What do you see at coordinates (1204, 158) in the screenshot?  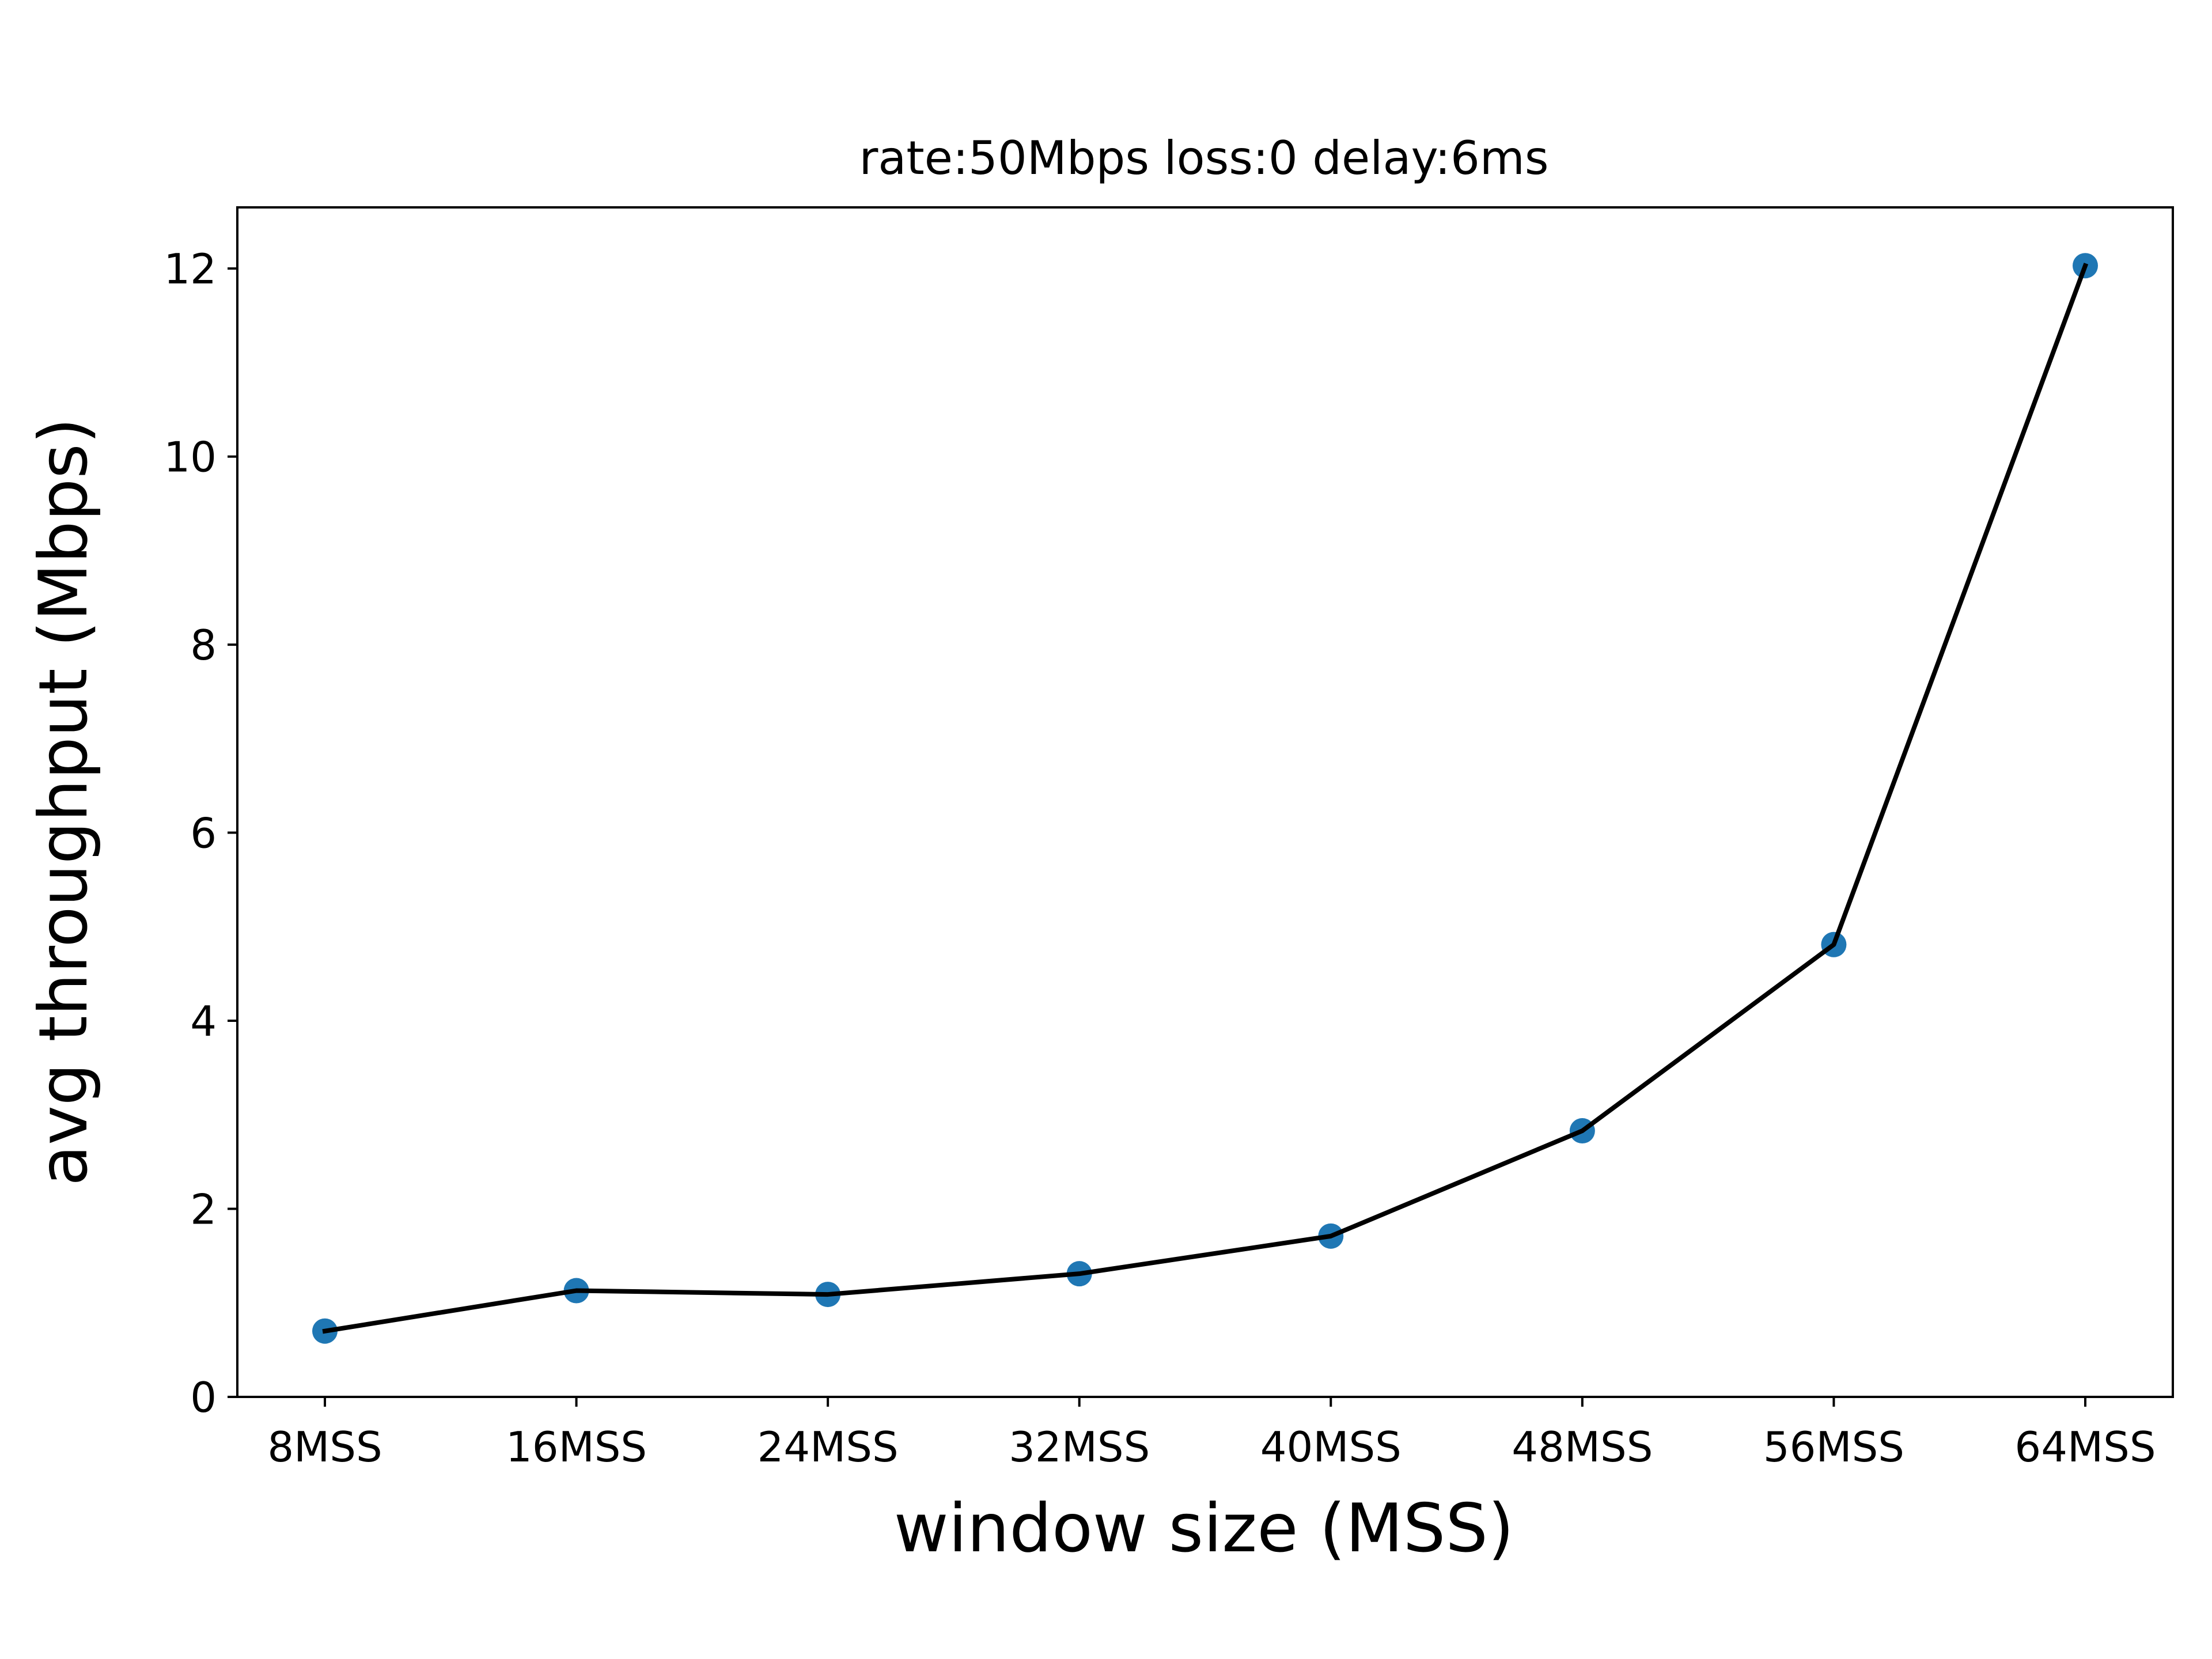 I see `chart-title: rate:50Mbps loss:0 delay:6ms` at bounding box center [1204, 158].